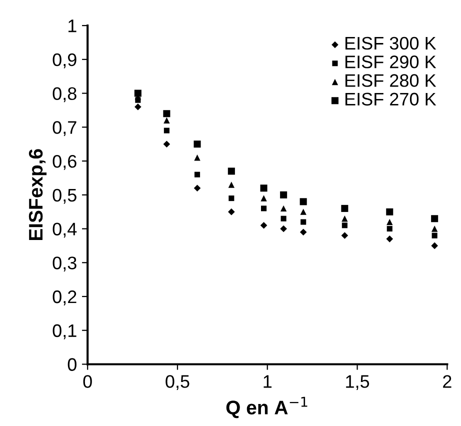  I want to click on x-axis-title: Q en A$^{−1}$, so click(267, 407).